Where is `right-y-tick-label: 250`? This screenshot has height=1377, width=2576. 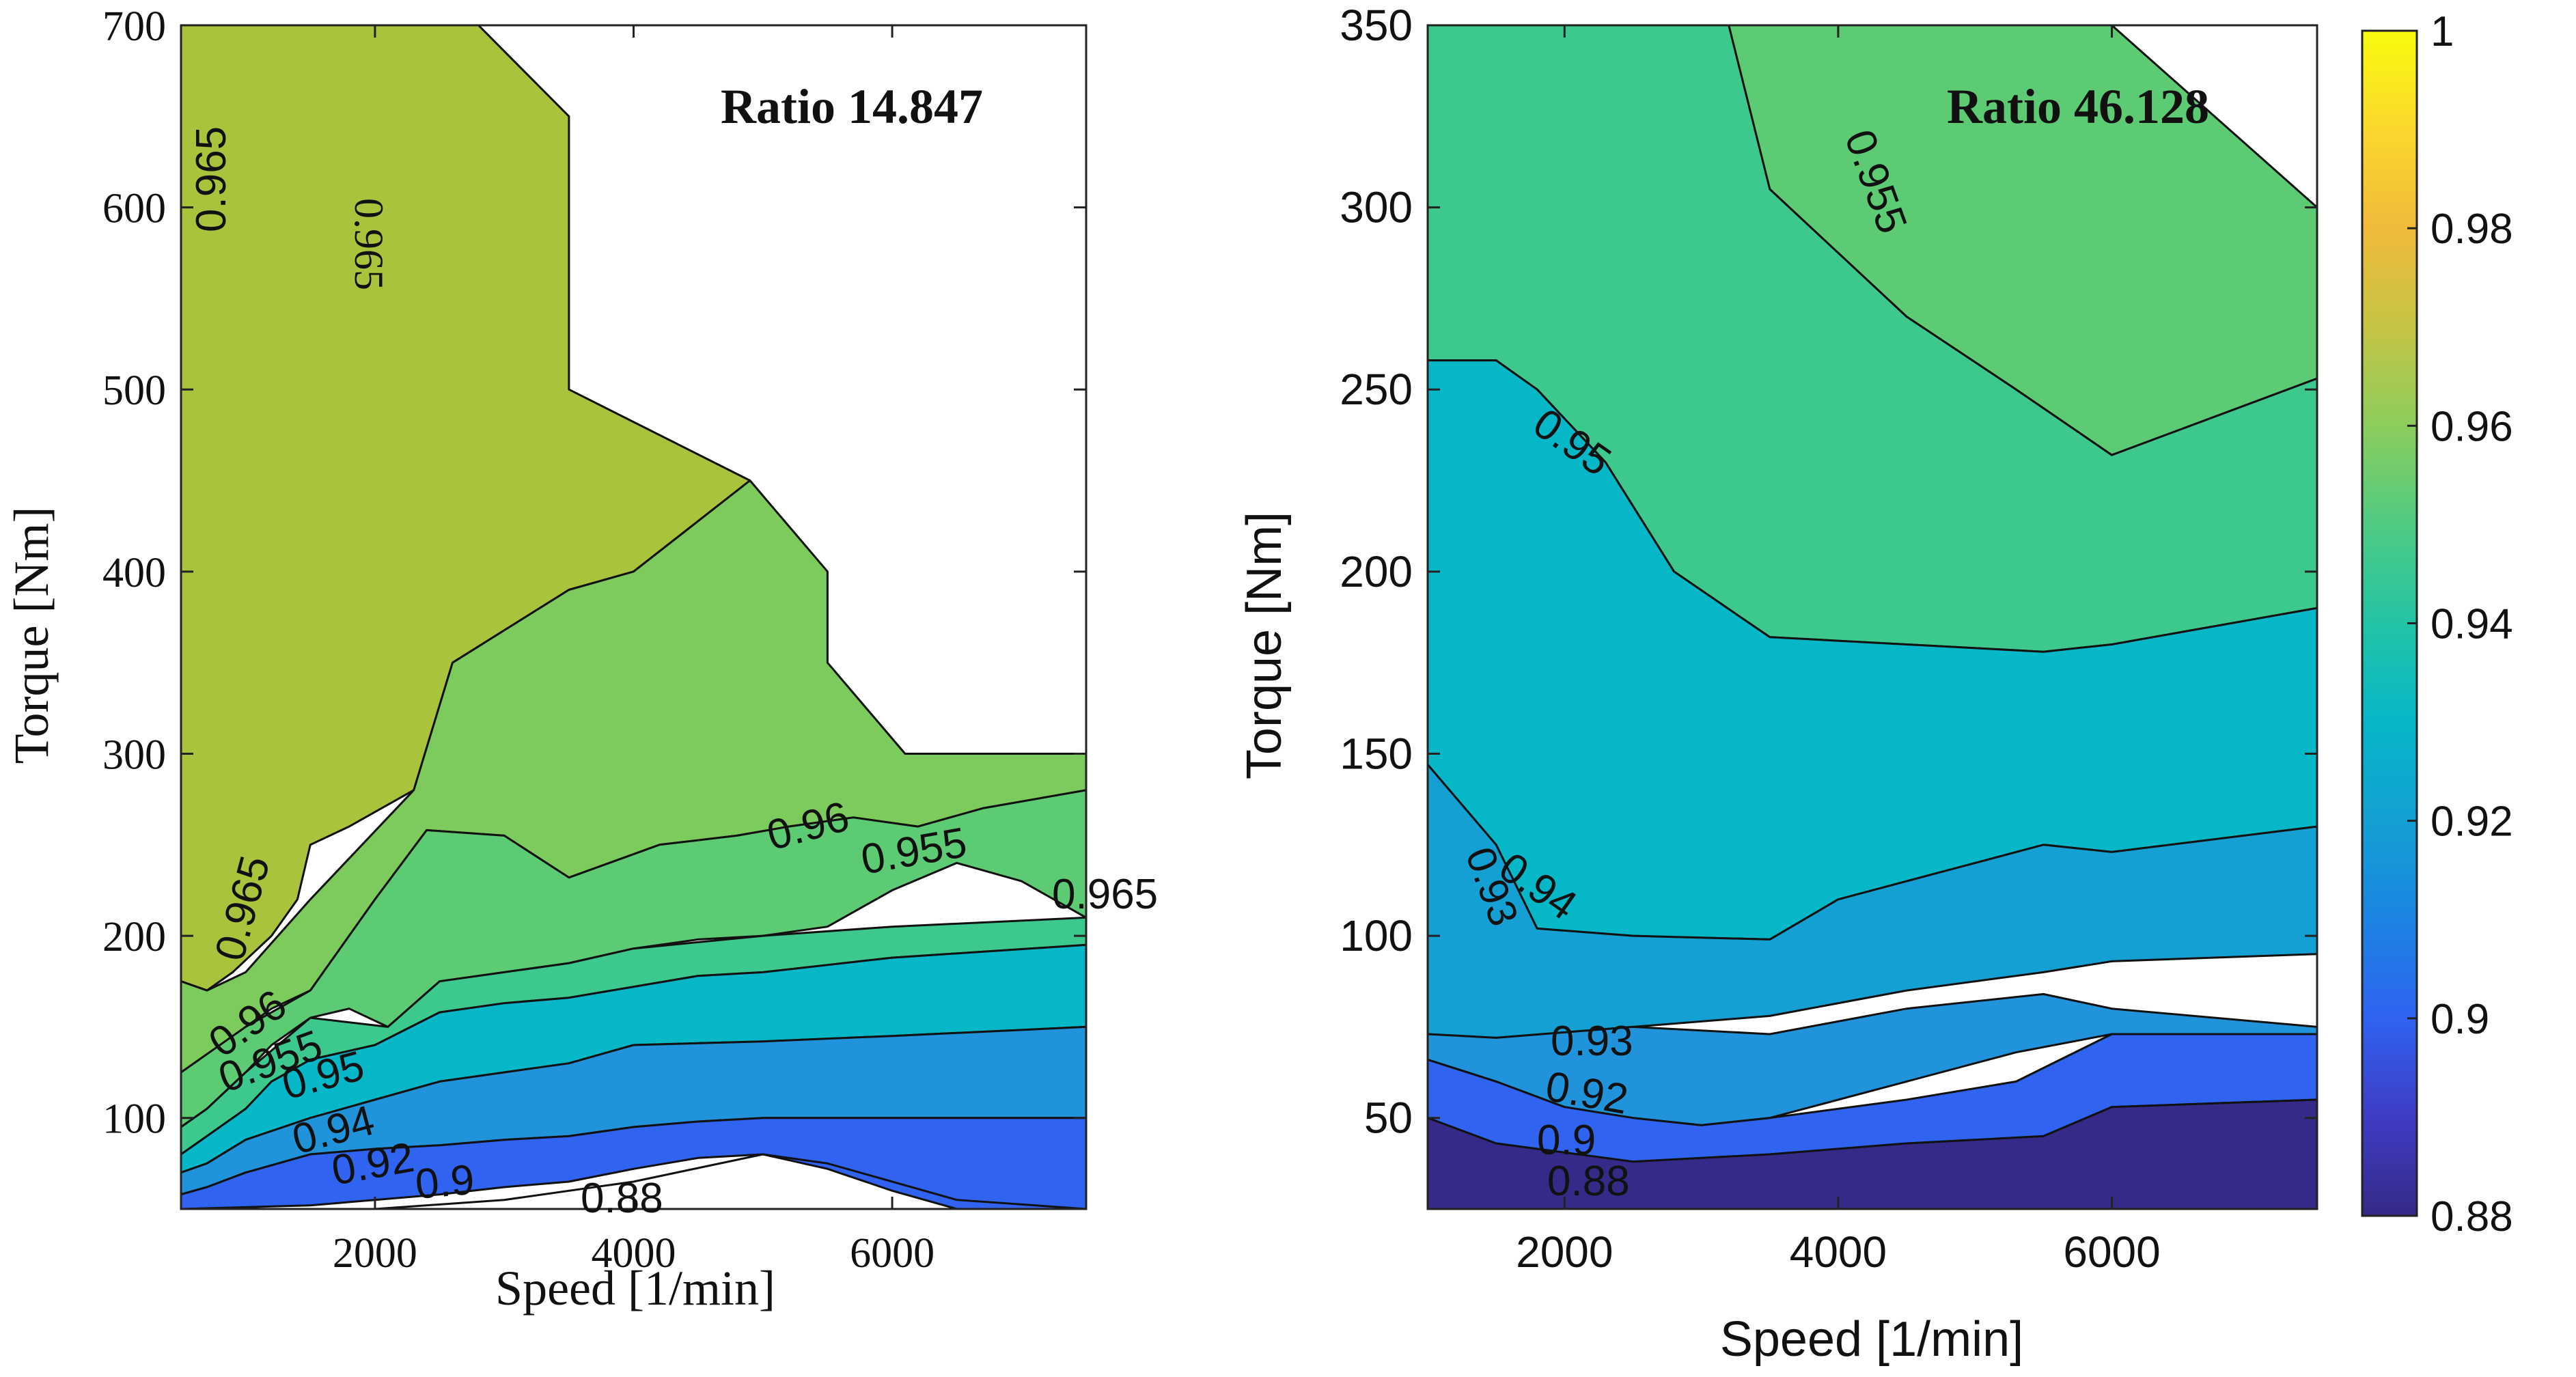 right-y-tick-label: 250 is located at coordinates (1376, 389).